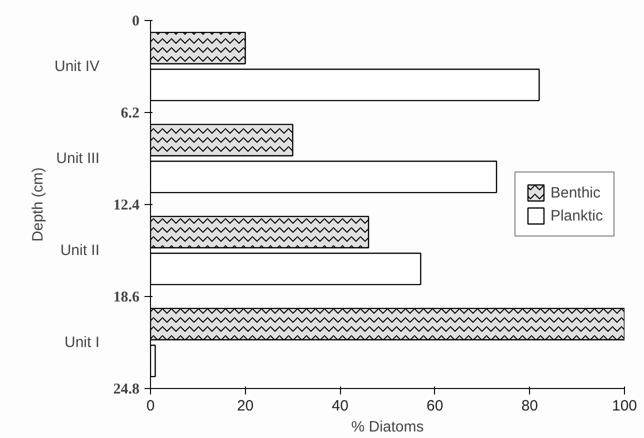  I want to click on x-tick-label: 40, so click(340, 406).